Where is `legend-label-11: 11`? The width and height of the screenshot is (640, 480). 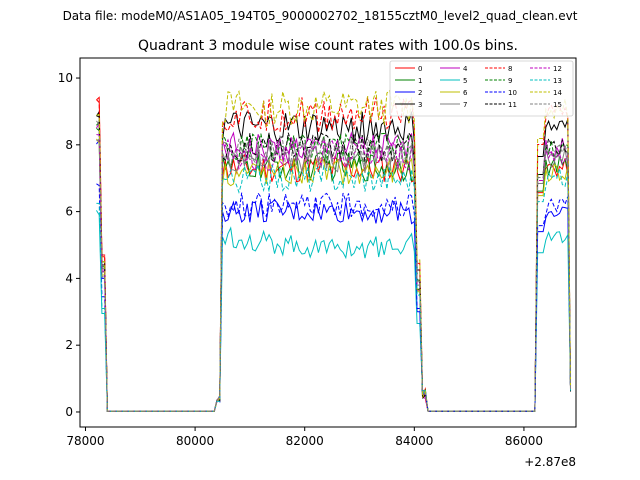 legend-label-11: 11 is located at coordinates (512, 105).